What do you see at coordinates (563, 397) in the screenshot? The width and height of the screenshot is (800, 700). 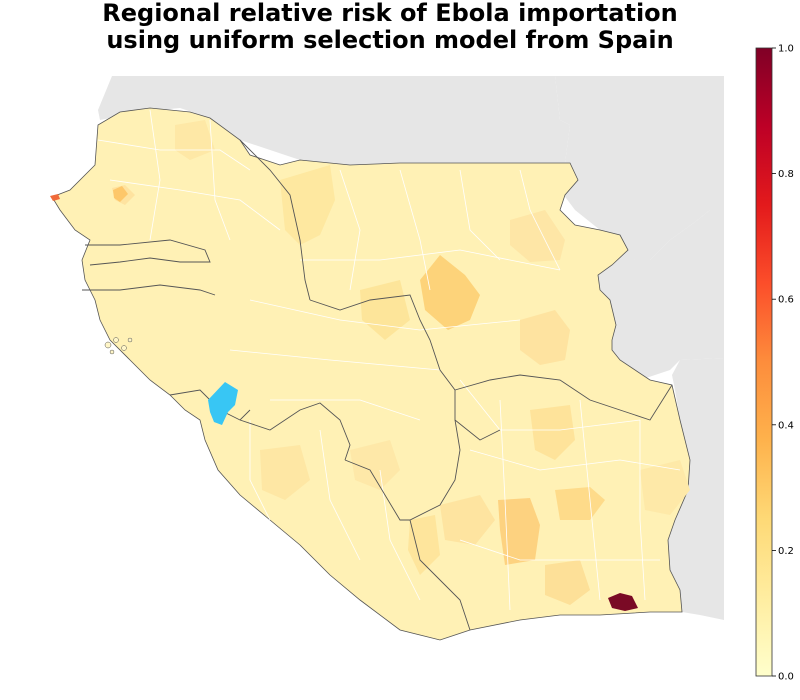 I see `mali-ivory-border` at bounding box center [563, 397].